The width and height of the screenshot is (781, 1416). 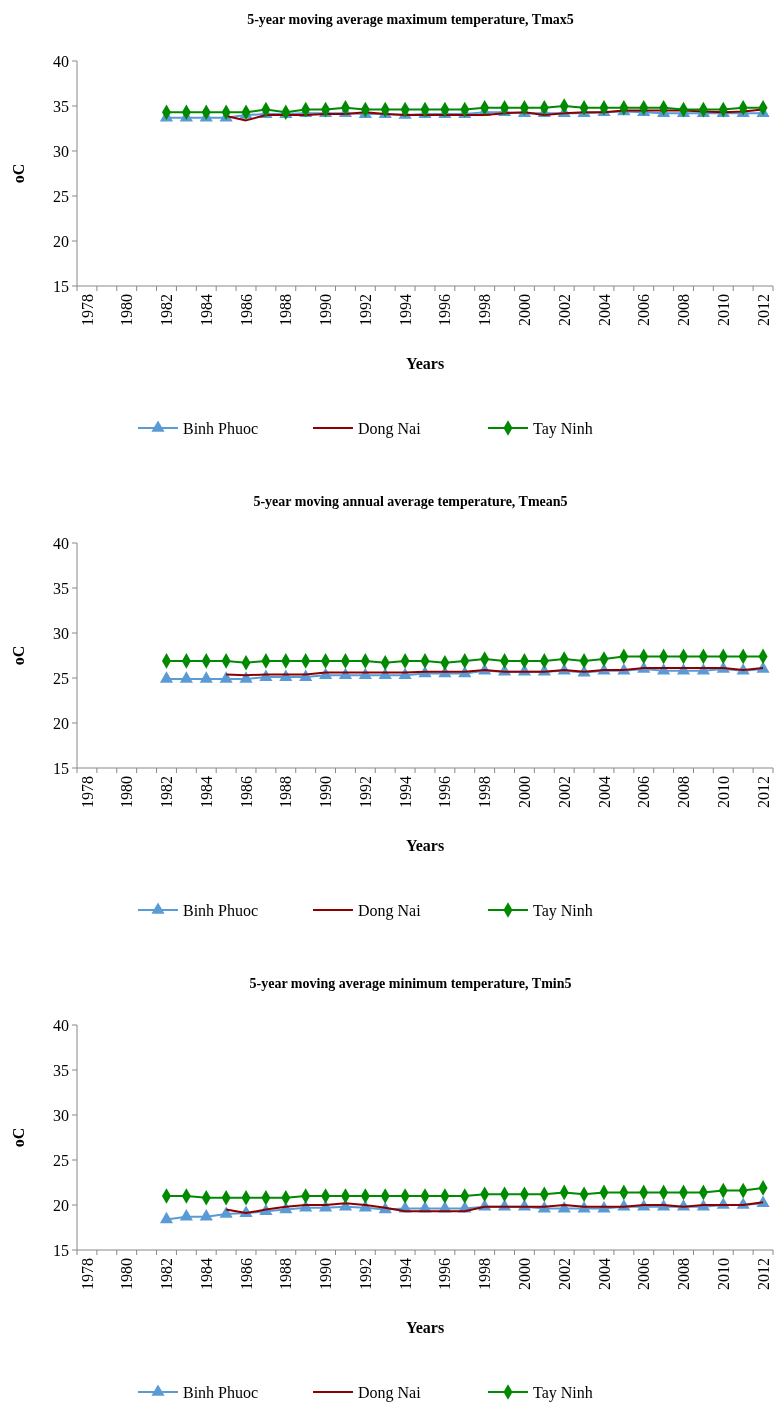 What do you see at coordinates (410, 501) in the screenshot?
I see `chart-title: 5-year moving annual average temperature, Tmean5` at bounding box center [410, 501].